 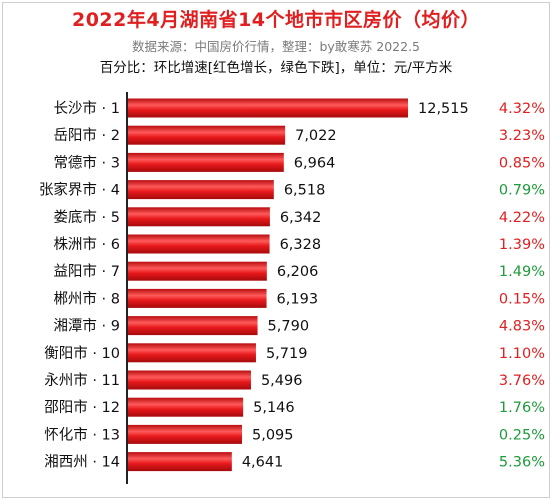 I want to click on change-label-12: 1.76%, so click(x=522, y=408).